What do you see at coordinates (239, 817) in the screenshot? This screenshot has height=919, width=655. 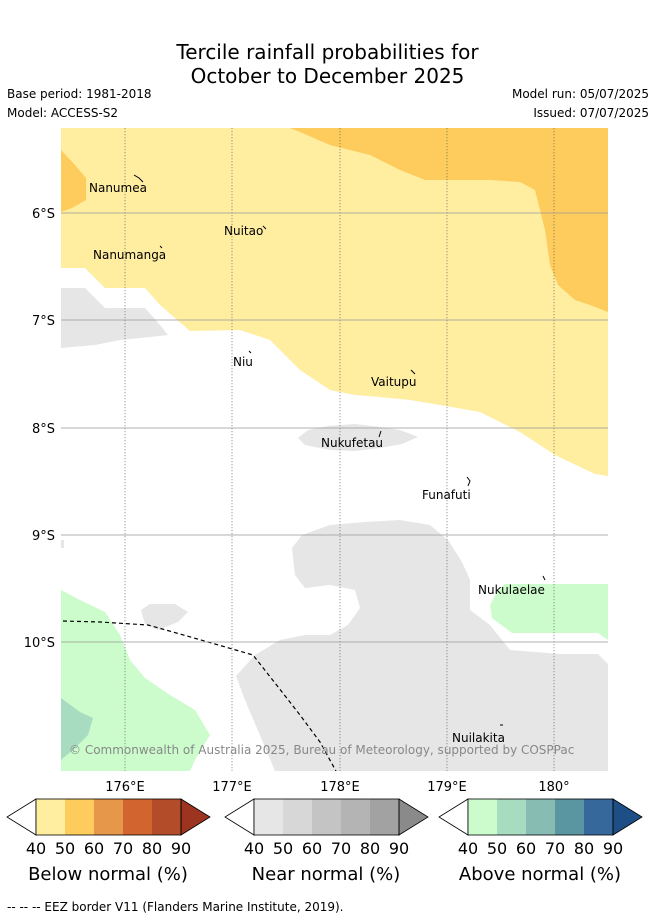 I see `colorbar-near-normal-min` at bounding box center [239, 817].